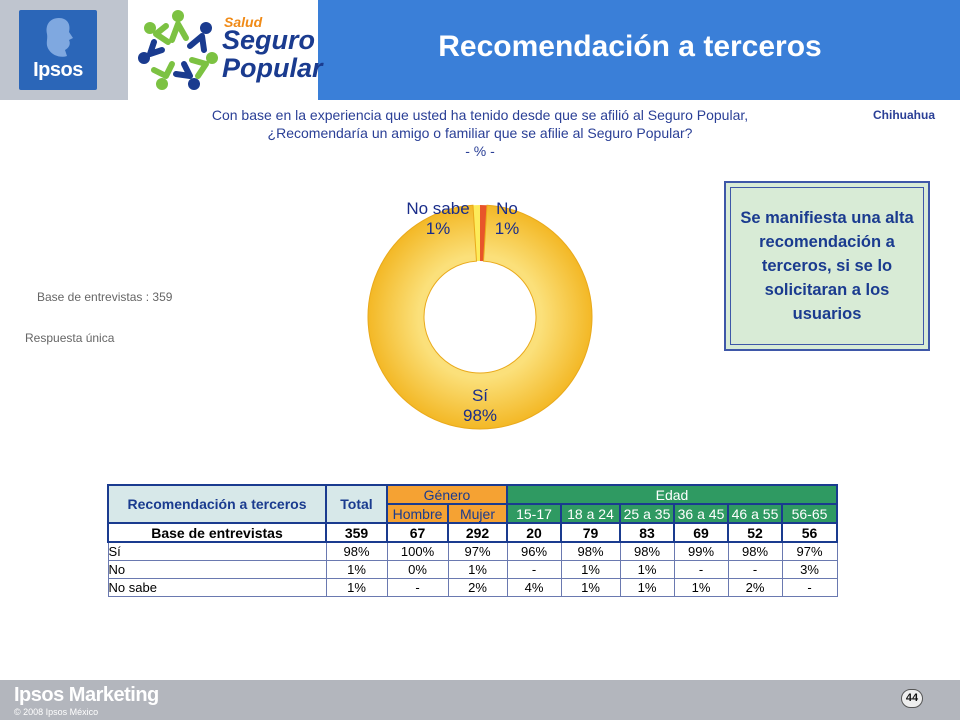  What do you see at coordinates (755, 513) in the screenshot?
I see `subheader-46-55: 46 a 55` at bounding box center [755, 513].